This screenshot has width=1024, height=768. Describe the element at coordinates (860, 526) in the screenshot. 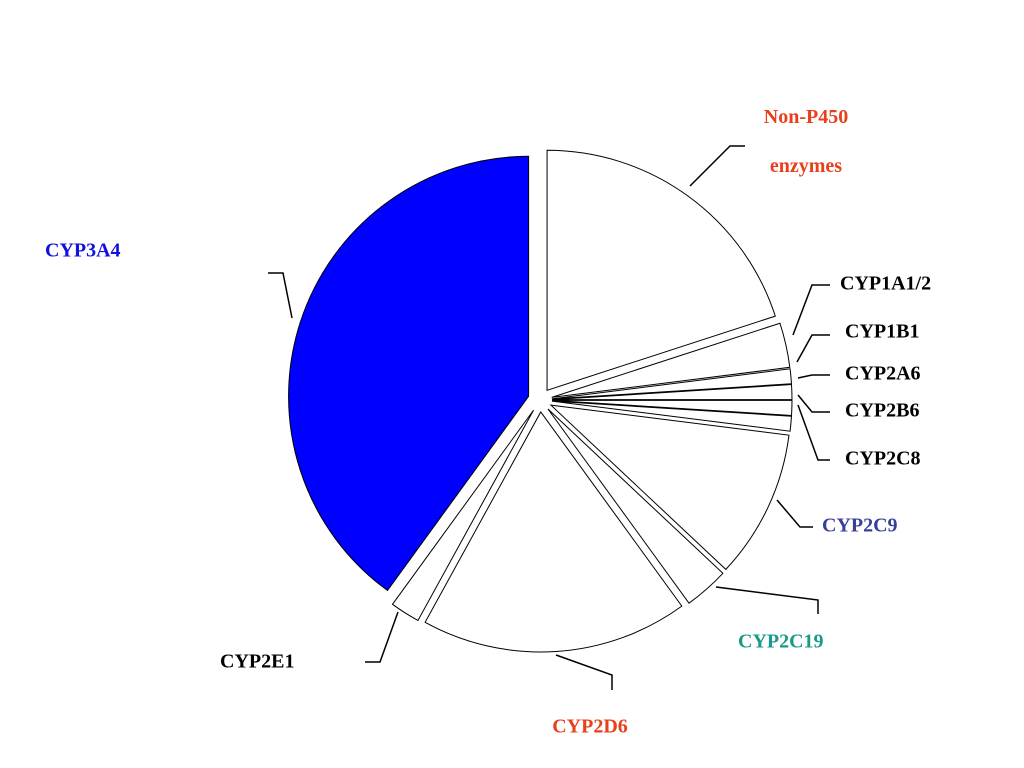

I see `slice-label: CYP2C9` at that location.